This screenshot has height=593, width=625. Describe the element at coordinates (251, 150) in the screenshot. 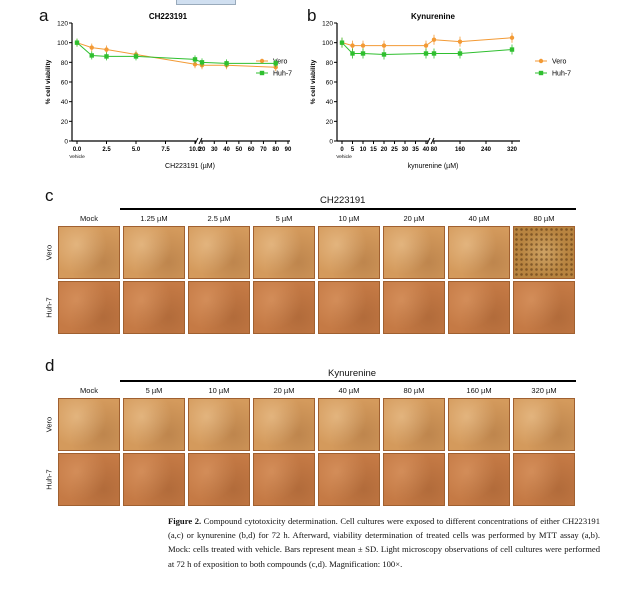

I see `chart-a-xtick-label: 60` at that location.